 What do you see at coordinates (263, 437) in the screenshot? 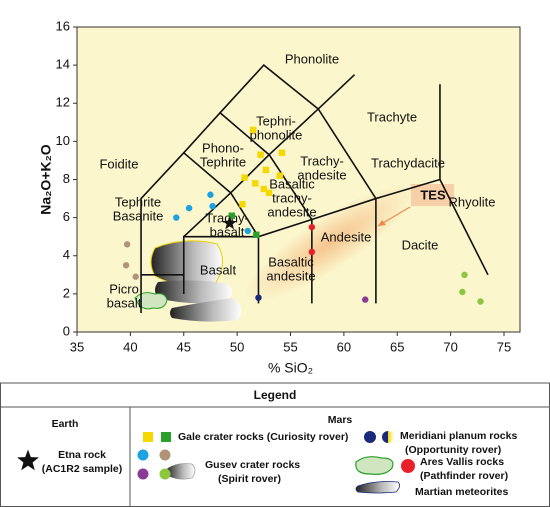
I see `legend-label: Gale crater rocks (Curiosity rover)` at bounding box center [263, 437].